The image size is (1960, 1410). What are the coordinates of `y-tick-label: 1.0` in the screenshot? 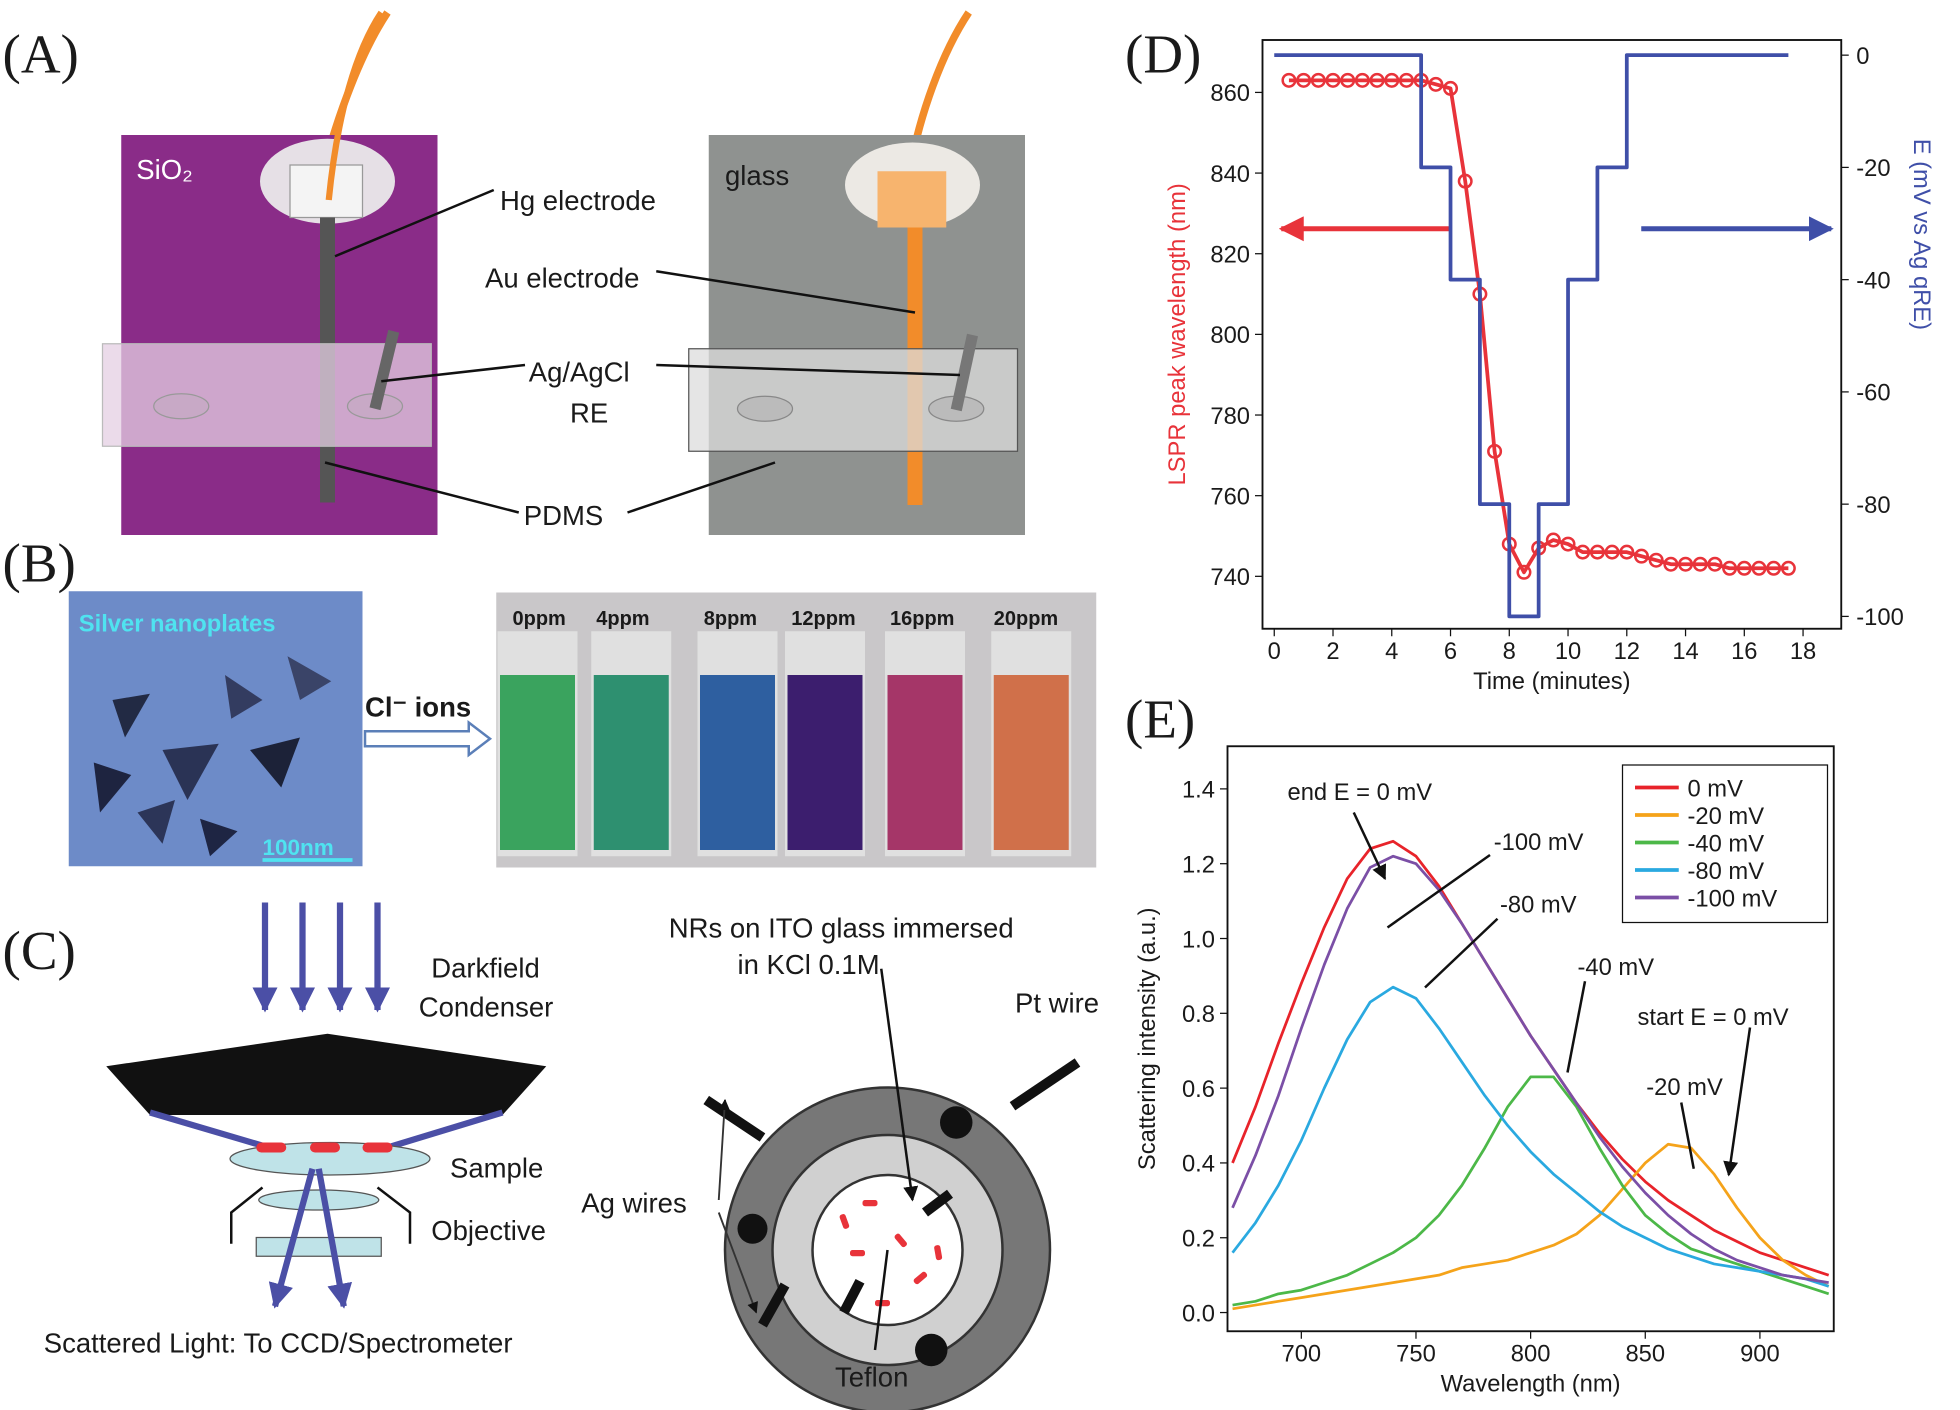 It's located at (1198, 939).